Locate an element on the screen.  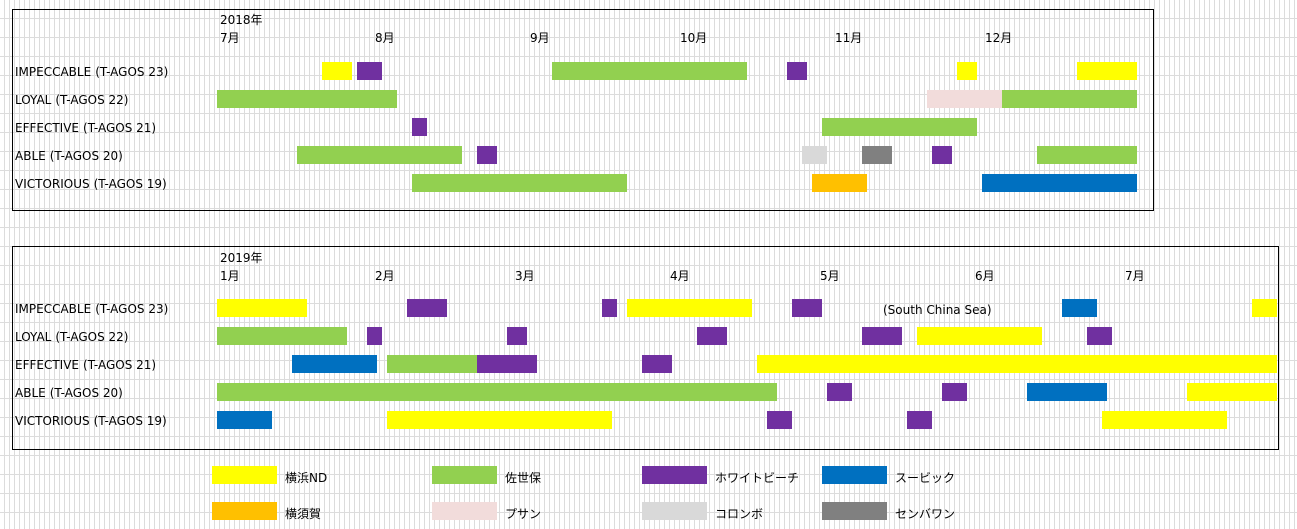
ship-label: EFFECTIVE (T-AGOS 21) is located at coordinates (85, 365).